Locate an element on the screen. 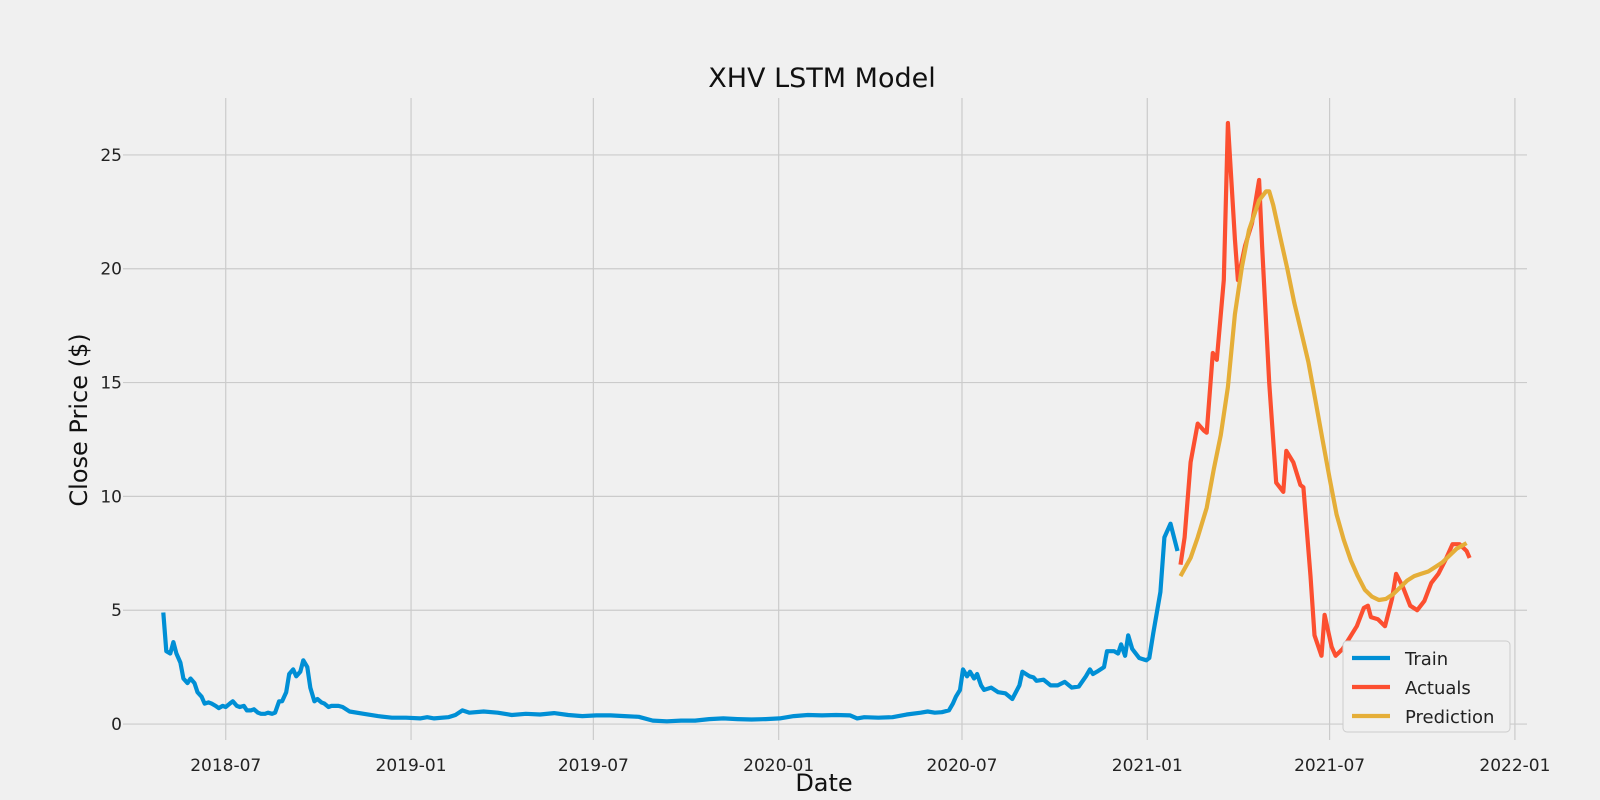  x-tick-label: 2020-07 is located at coordinates (961, 766).